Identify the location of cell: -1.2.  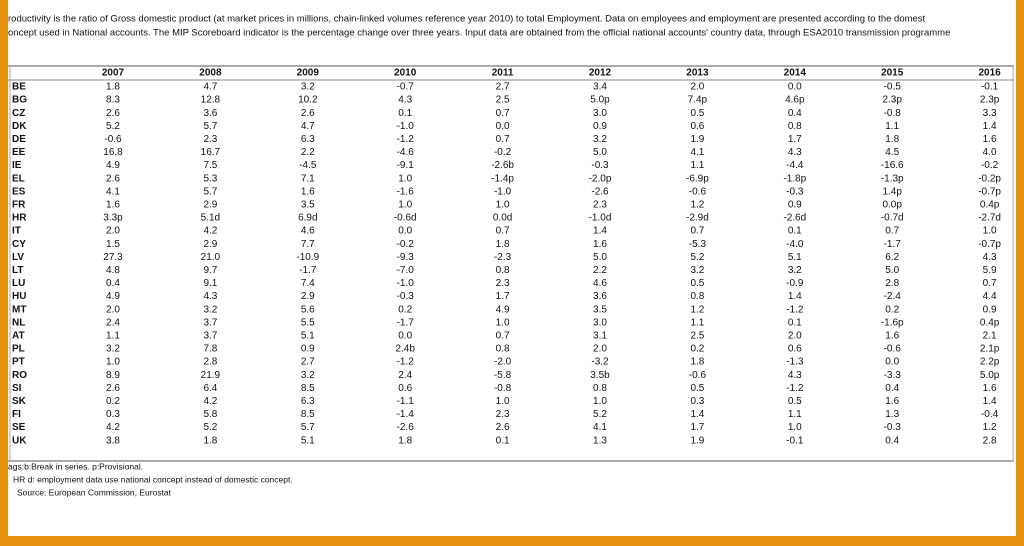
(406, 139).